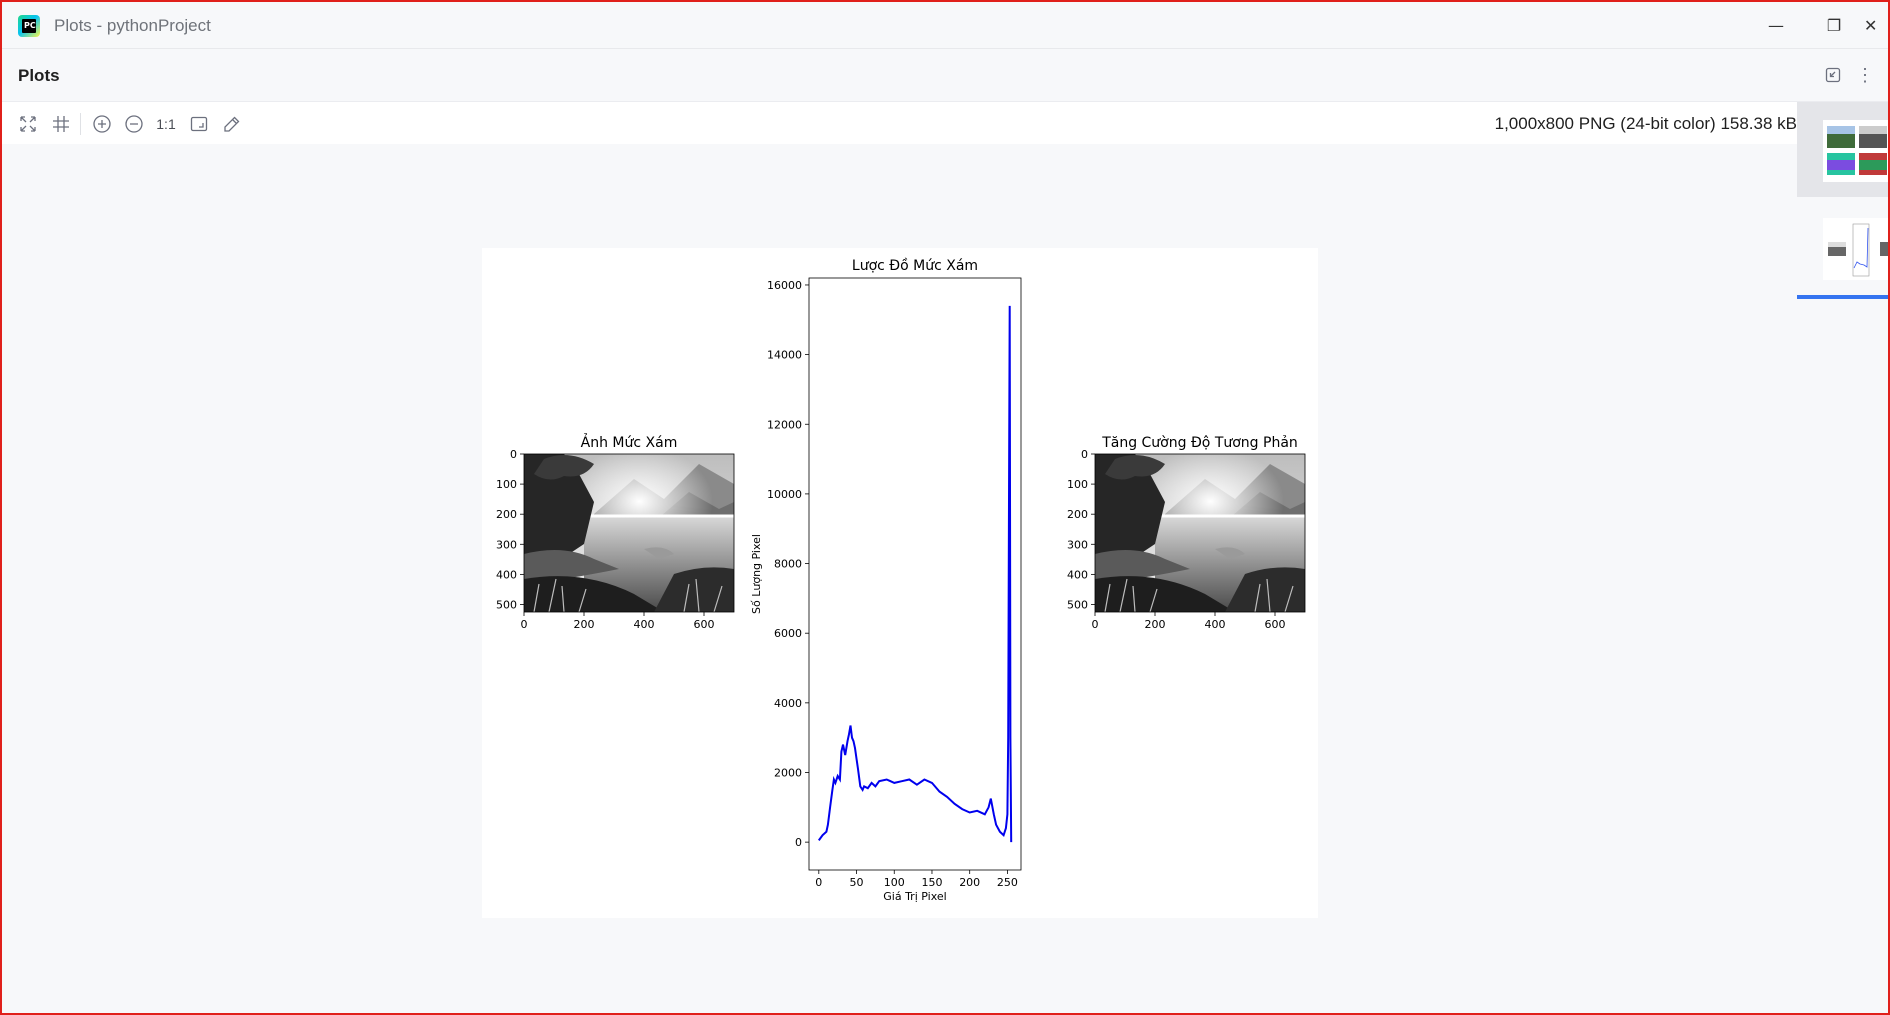 Image resolution: width=1890 pixels, height=1015 pixels. What do you see at coordinates (1084, 454) in the screenshot?
I see `contrast-image-ytick-label: 0` at bounding box center [1084, 454].